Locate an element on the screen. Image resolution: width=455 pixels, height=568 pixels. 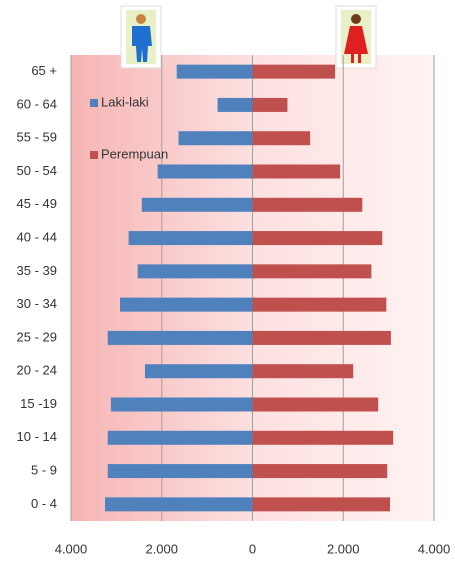
y-tick-label: 60 - 64 is located at coordinates (37, 103).